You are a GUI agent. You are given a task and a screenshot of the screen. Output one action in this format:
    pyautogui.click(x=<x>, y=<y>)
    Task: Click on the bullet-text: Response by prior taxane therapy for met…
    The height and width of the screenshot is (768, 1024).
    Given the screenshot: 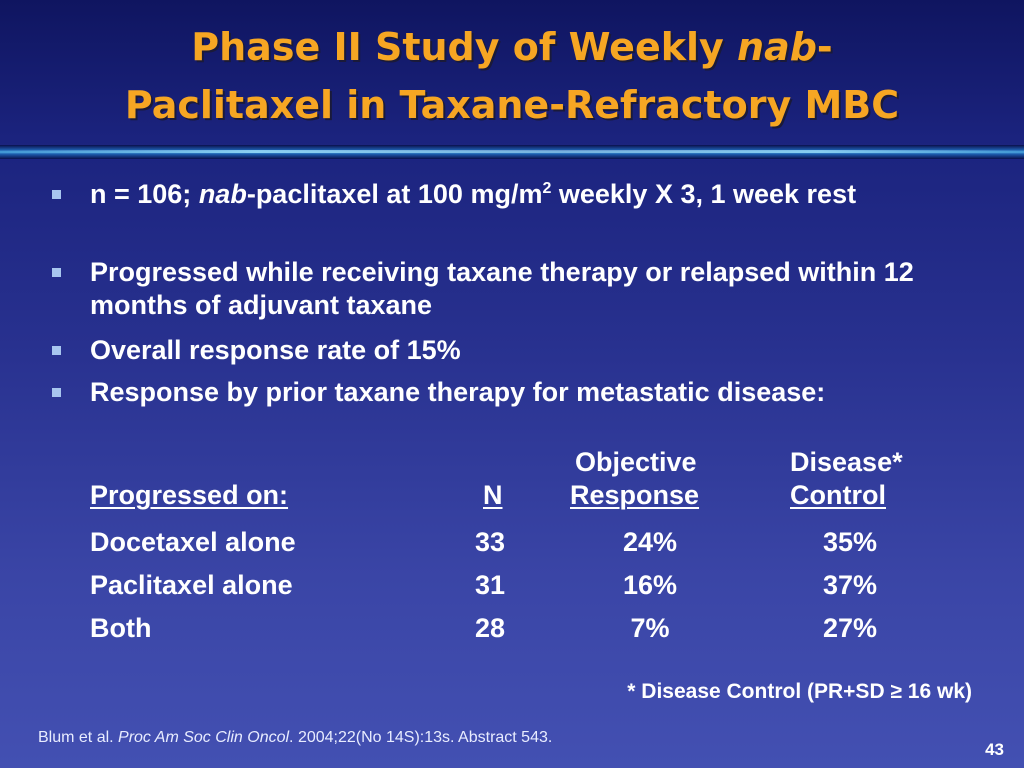 What is the action you would take?
    pyautogui.click(x=458, y=392)
    